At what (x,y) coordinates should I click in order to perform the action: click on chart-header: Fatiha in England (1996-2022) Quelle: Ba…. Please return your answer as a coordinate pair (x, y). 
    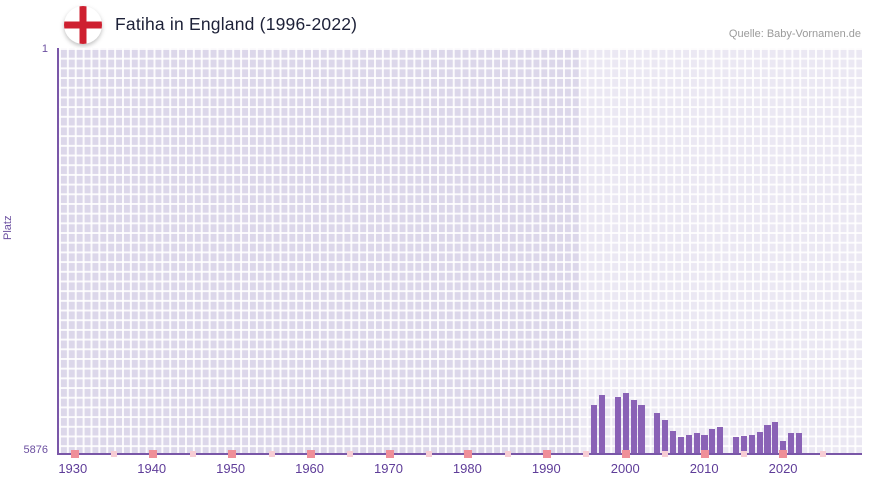
    Looking at the image, I should click on (436, 24).